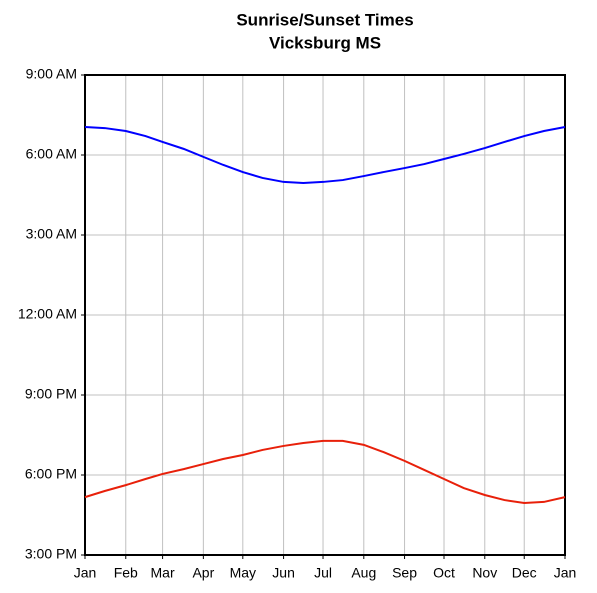  Describe the element at coordinates (325, 42) in the screenshot. I see `chart-subtitle: Vicksburg MS` at that location.